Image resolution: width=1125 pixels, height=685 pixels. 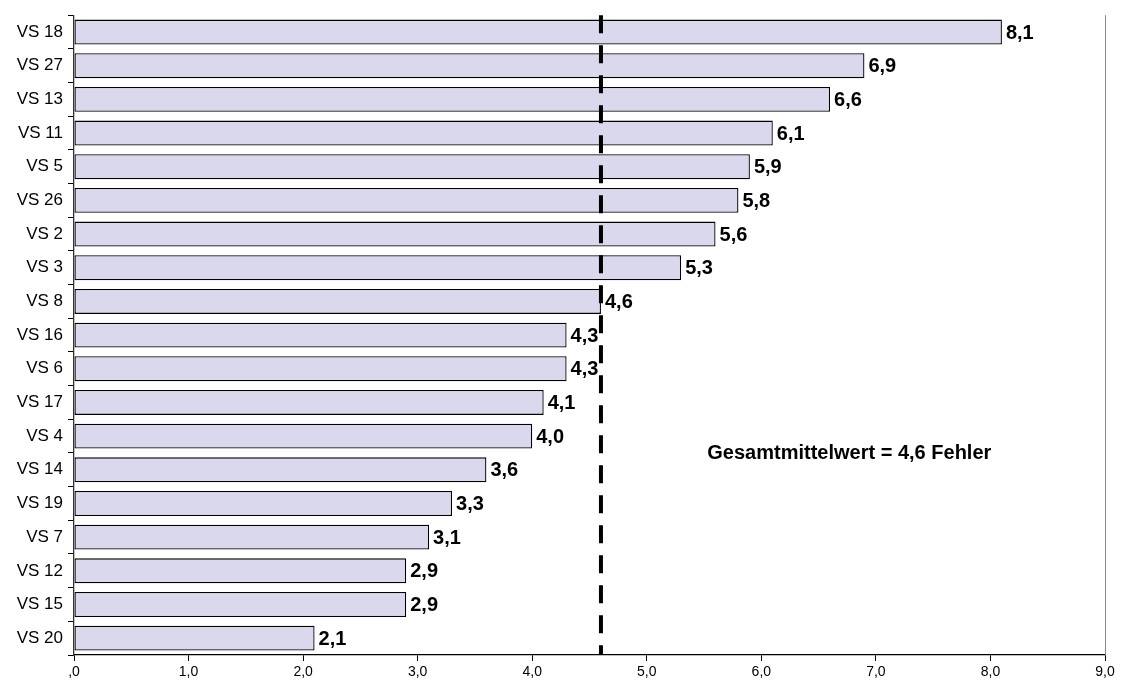 What do you see at coordinates (504, 469) in the screenshot?
I see `data-label: 3,6` at bounding box center [504, 469].